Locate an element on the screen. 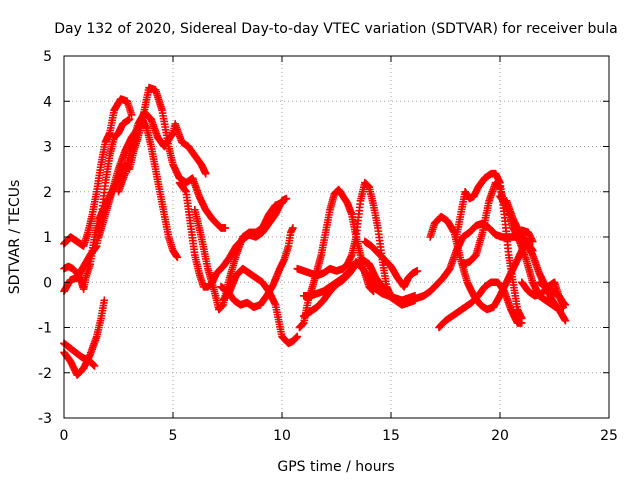 The height and width of the screenshot is (480, 640). x-tick-label: 15 is located at coordinates (391, 436).